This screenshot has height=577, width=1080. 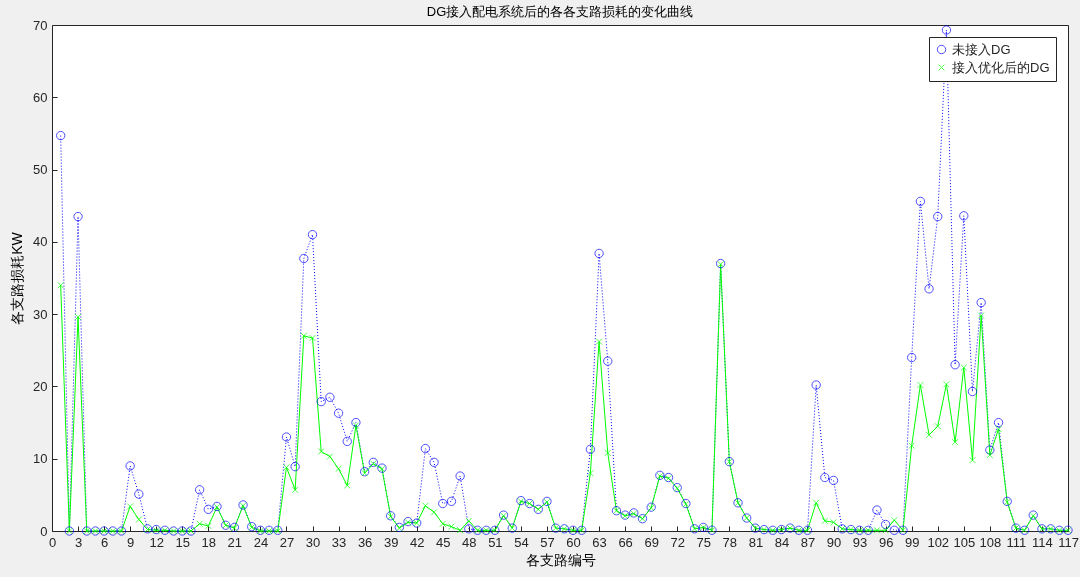 I want to click on y-tick-label: 40, so click(x=40, y=242).